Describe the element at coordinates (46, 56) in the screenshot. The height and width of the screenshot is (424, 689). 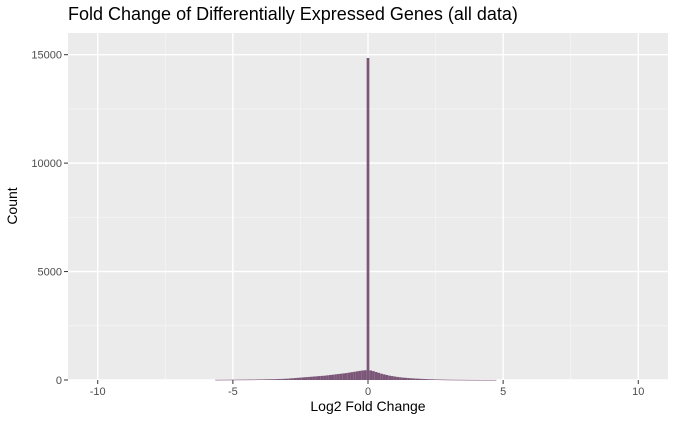
I see `y-tick-label: 15000` at that location.